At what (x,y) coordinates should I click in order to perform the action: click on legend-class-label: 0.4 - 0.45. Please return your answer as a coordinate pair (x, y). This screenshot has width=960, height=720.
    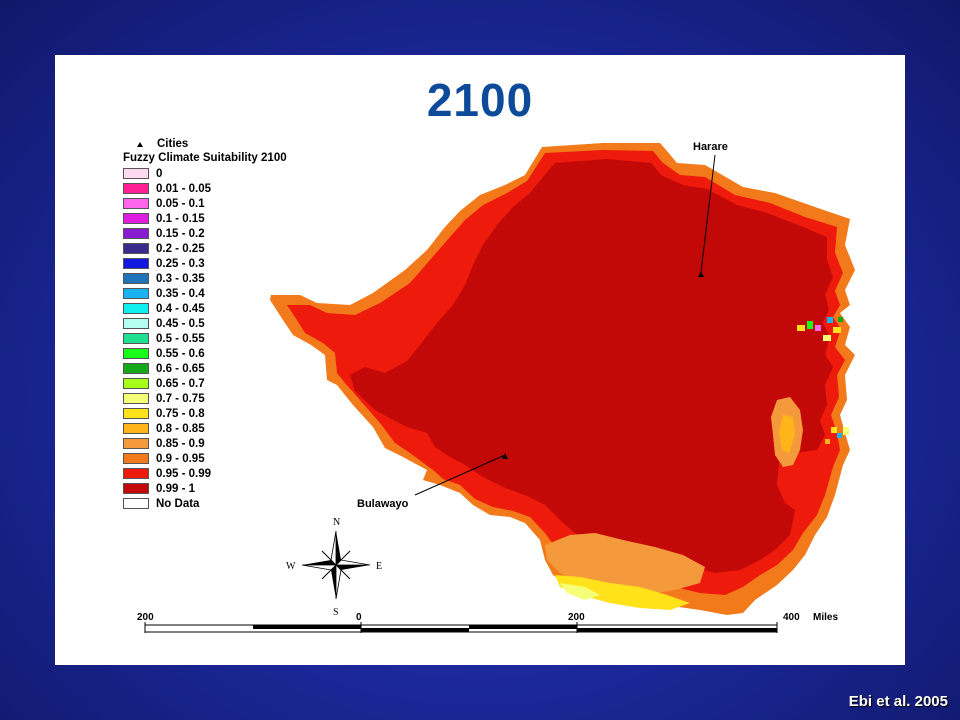
    Looking at the image, I should click on (180, 308).